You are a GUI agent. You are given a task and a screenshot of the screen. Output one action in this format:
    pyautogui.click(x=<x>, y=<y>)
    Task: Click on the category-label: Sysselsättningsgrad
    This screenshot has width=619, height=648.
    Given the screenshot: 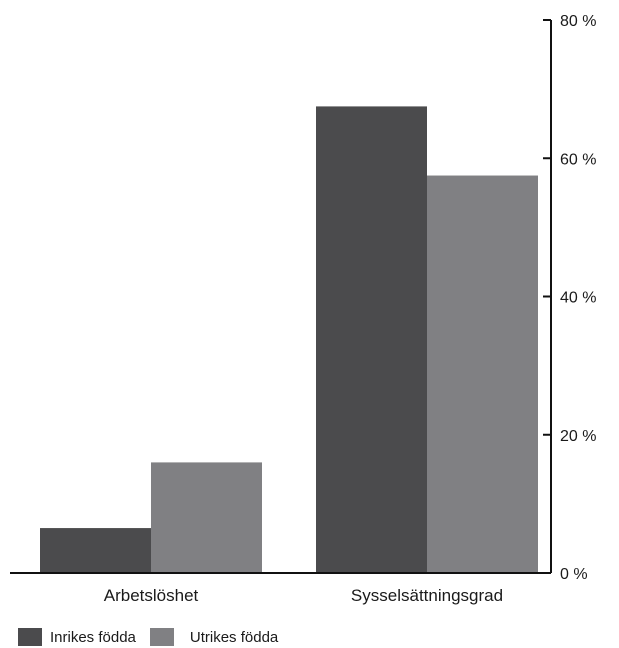 What is the action you would take?
    pyautogui.click(x=427, y=595)
    